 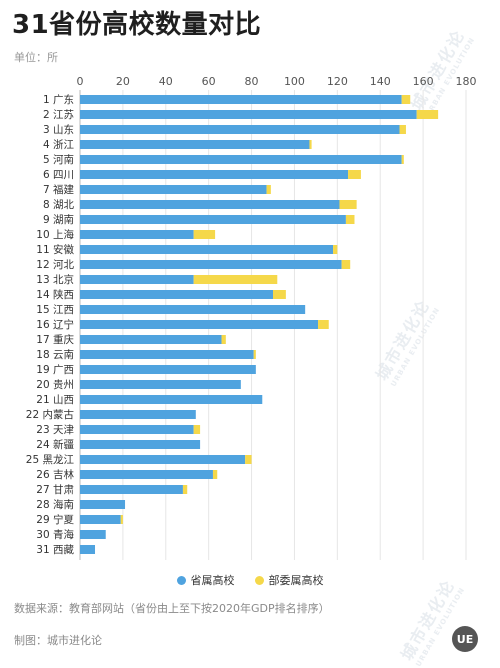 What do you see at coordinates (50, 414) in the screenshot?
I see `y-category-label: 22 内蒙古` at bounding box center [50, 414].